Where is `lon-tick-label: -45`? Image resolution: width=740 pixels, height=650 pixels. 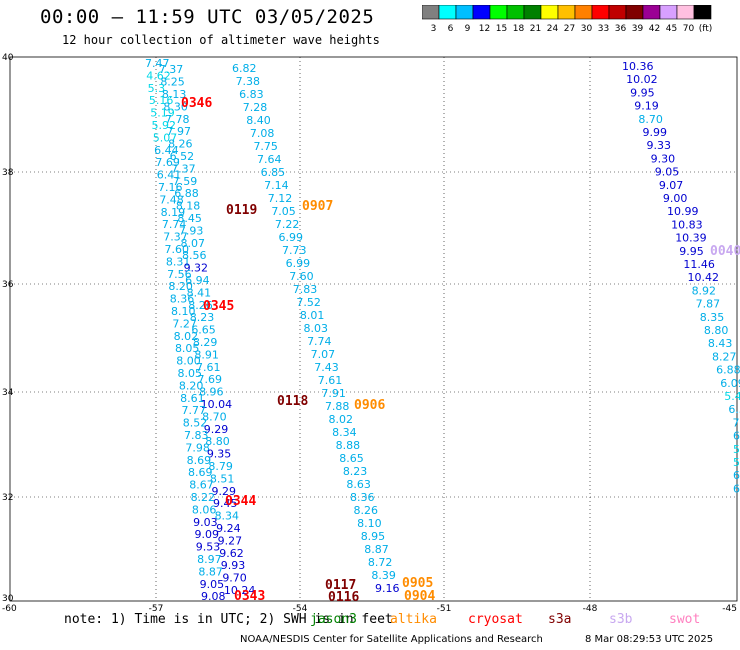 lon-tick-label: -45 is located at coordinates (729, 609).